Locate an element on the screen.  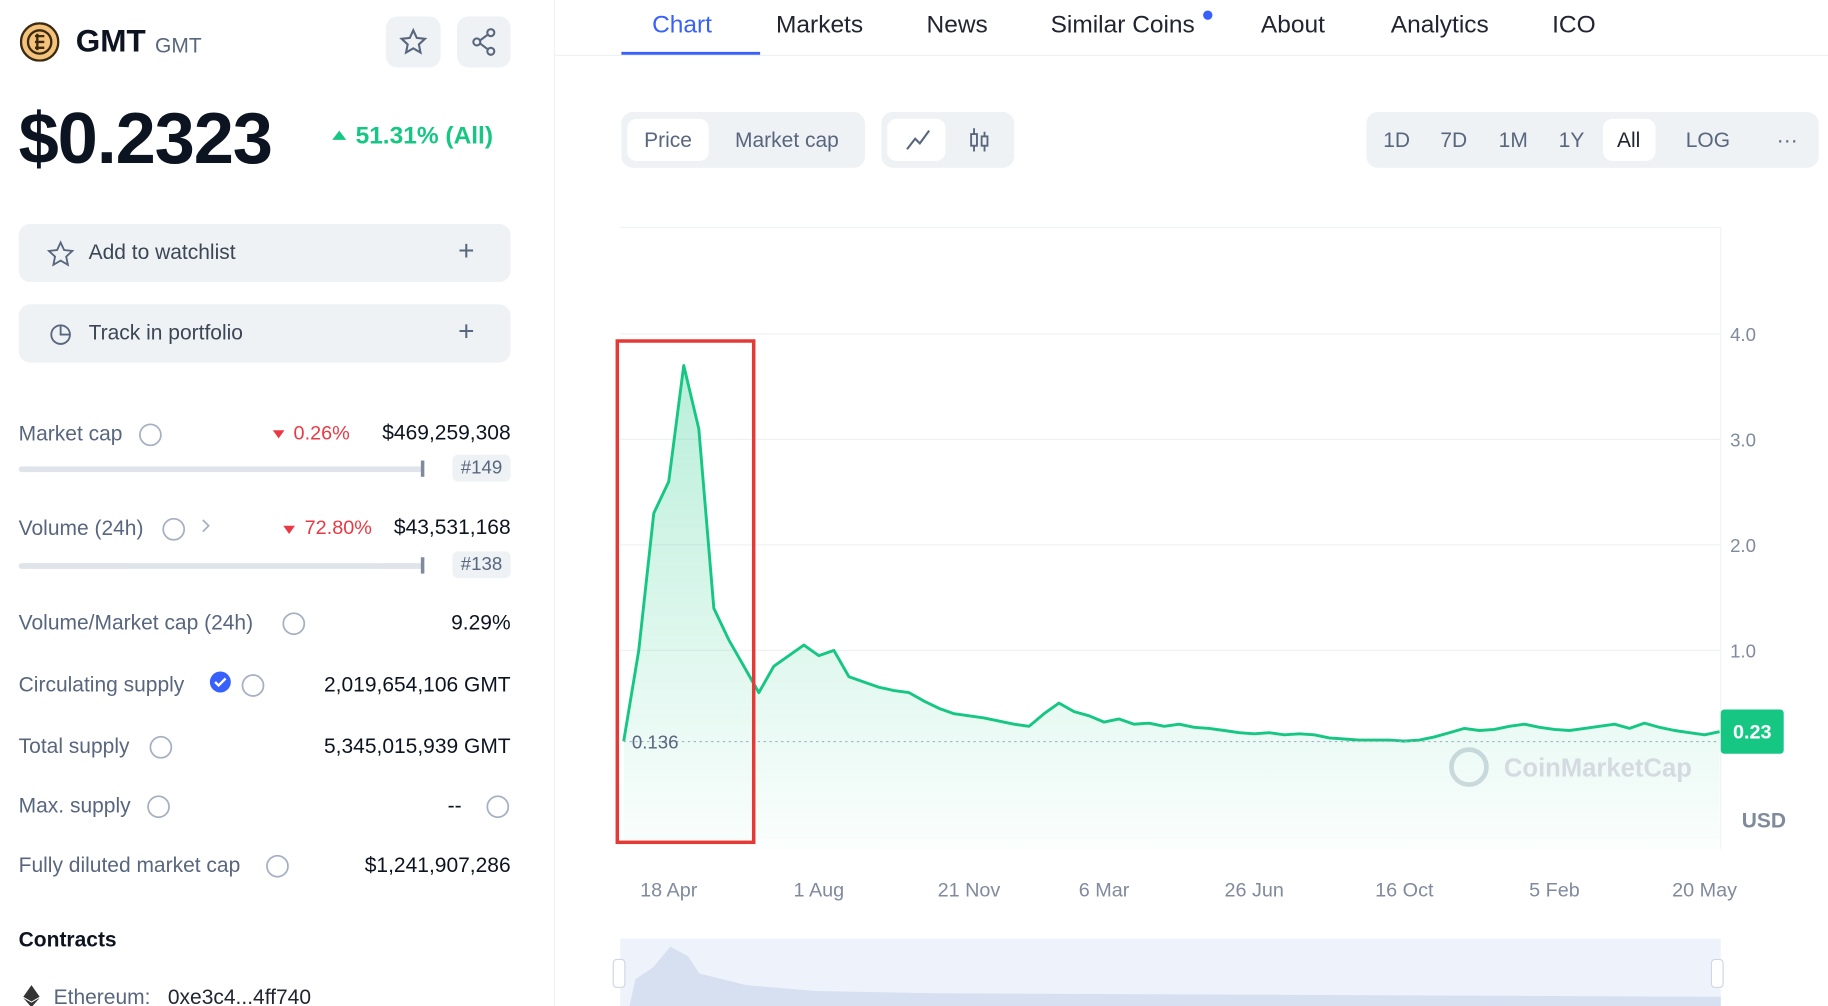
tab: Similar Coins is located at coordinates (1122, 25).